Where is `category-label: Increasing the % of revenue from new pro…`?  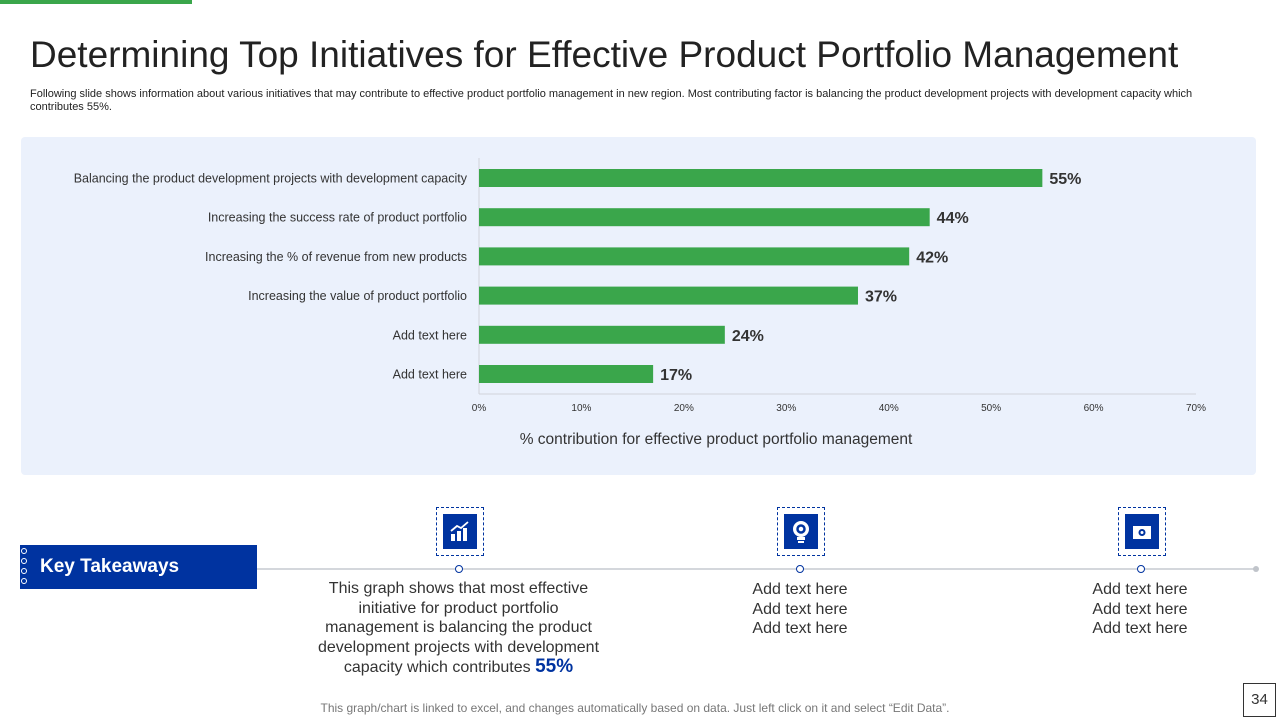 category-label: Increasing the % of revenue from new pro… is located at coordinates (336, 257).